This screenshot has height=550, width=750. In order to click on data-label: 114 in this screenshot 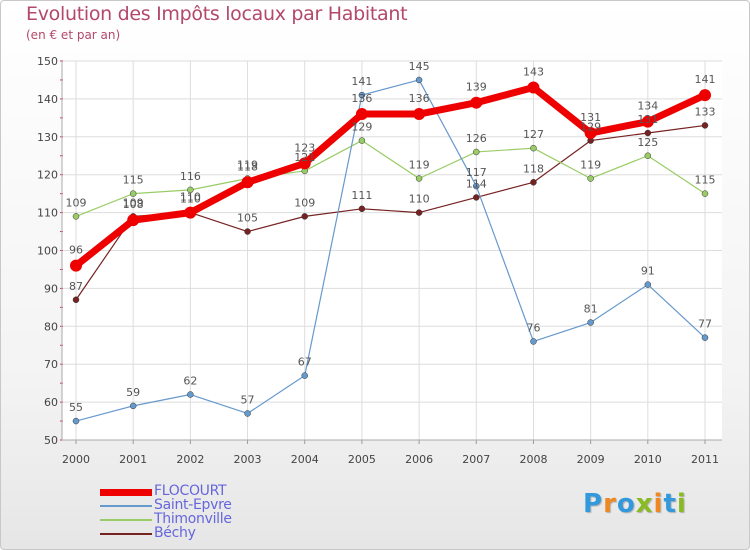, I will do `click(476, 183)`.